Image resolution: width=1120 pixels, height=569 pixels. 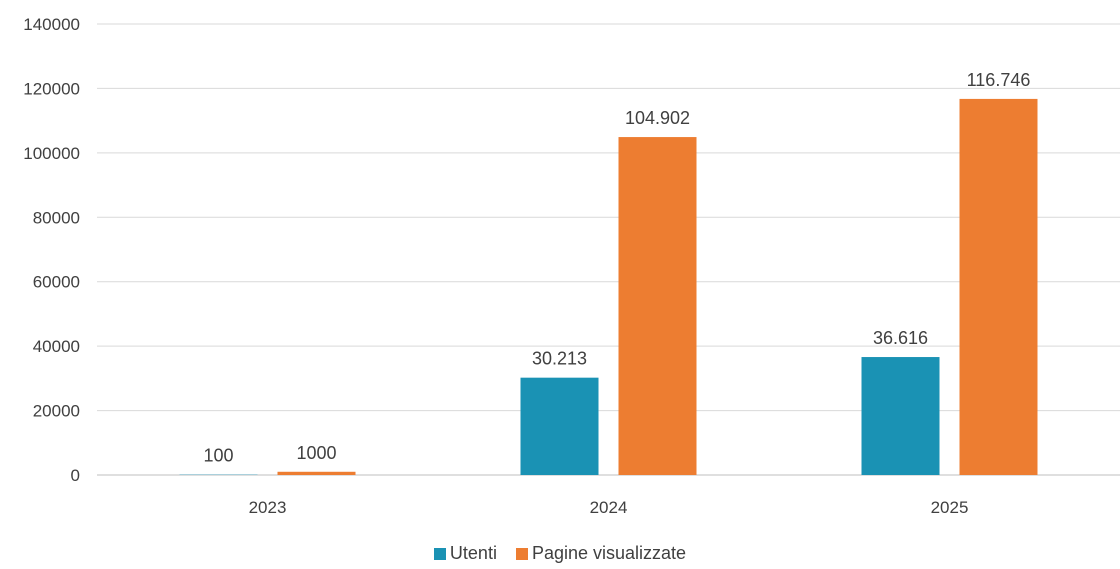 I want to click on bar-utenti-2025, so click(x=900, y=416).